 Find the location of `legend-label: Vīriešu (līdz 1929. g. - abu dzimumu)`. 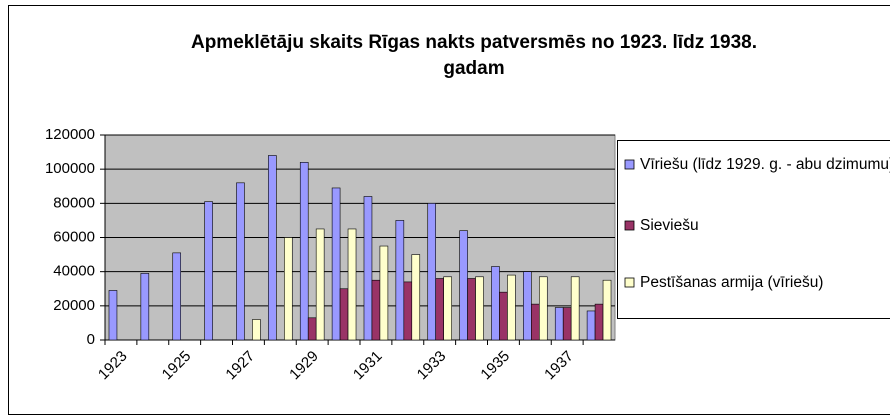

legend-label: Vīriešu (līdz 1929. g. - abu dzimumu) is located at coordinates (765, 164).